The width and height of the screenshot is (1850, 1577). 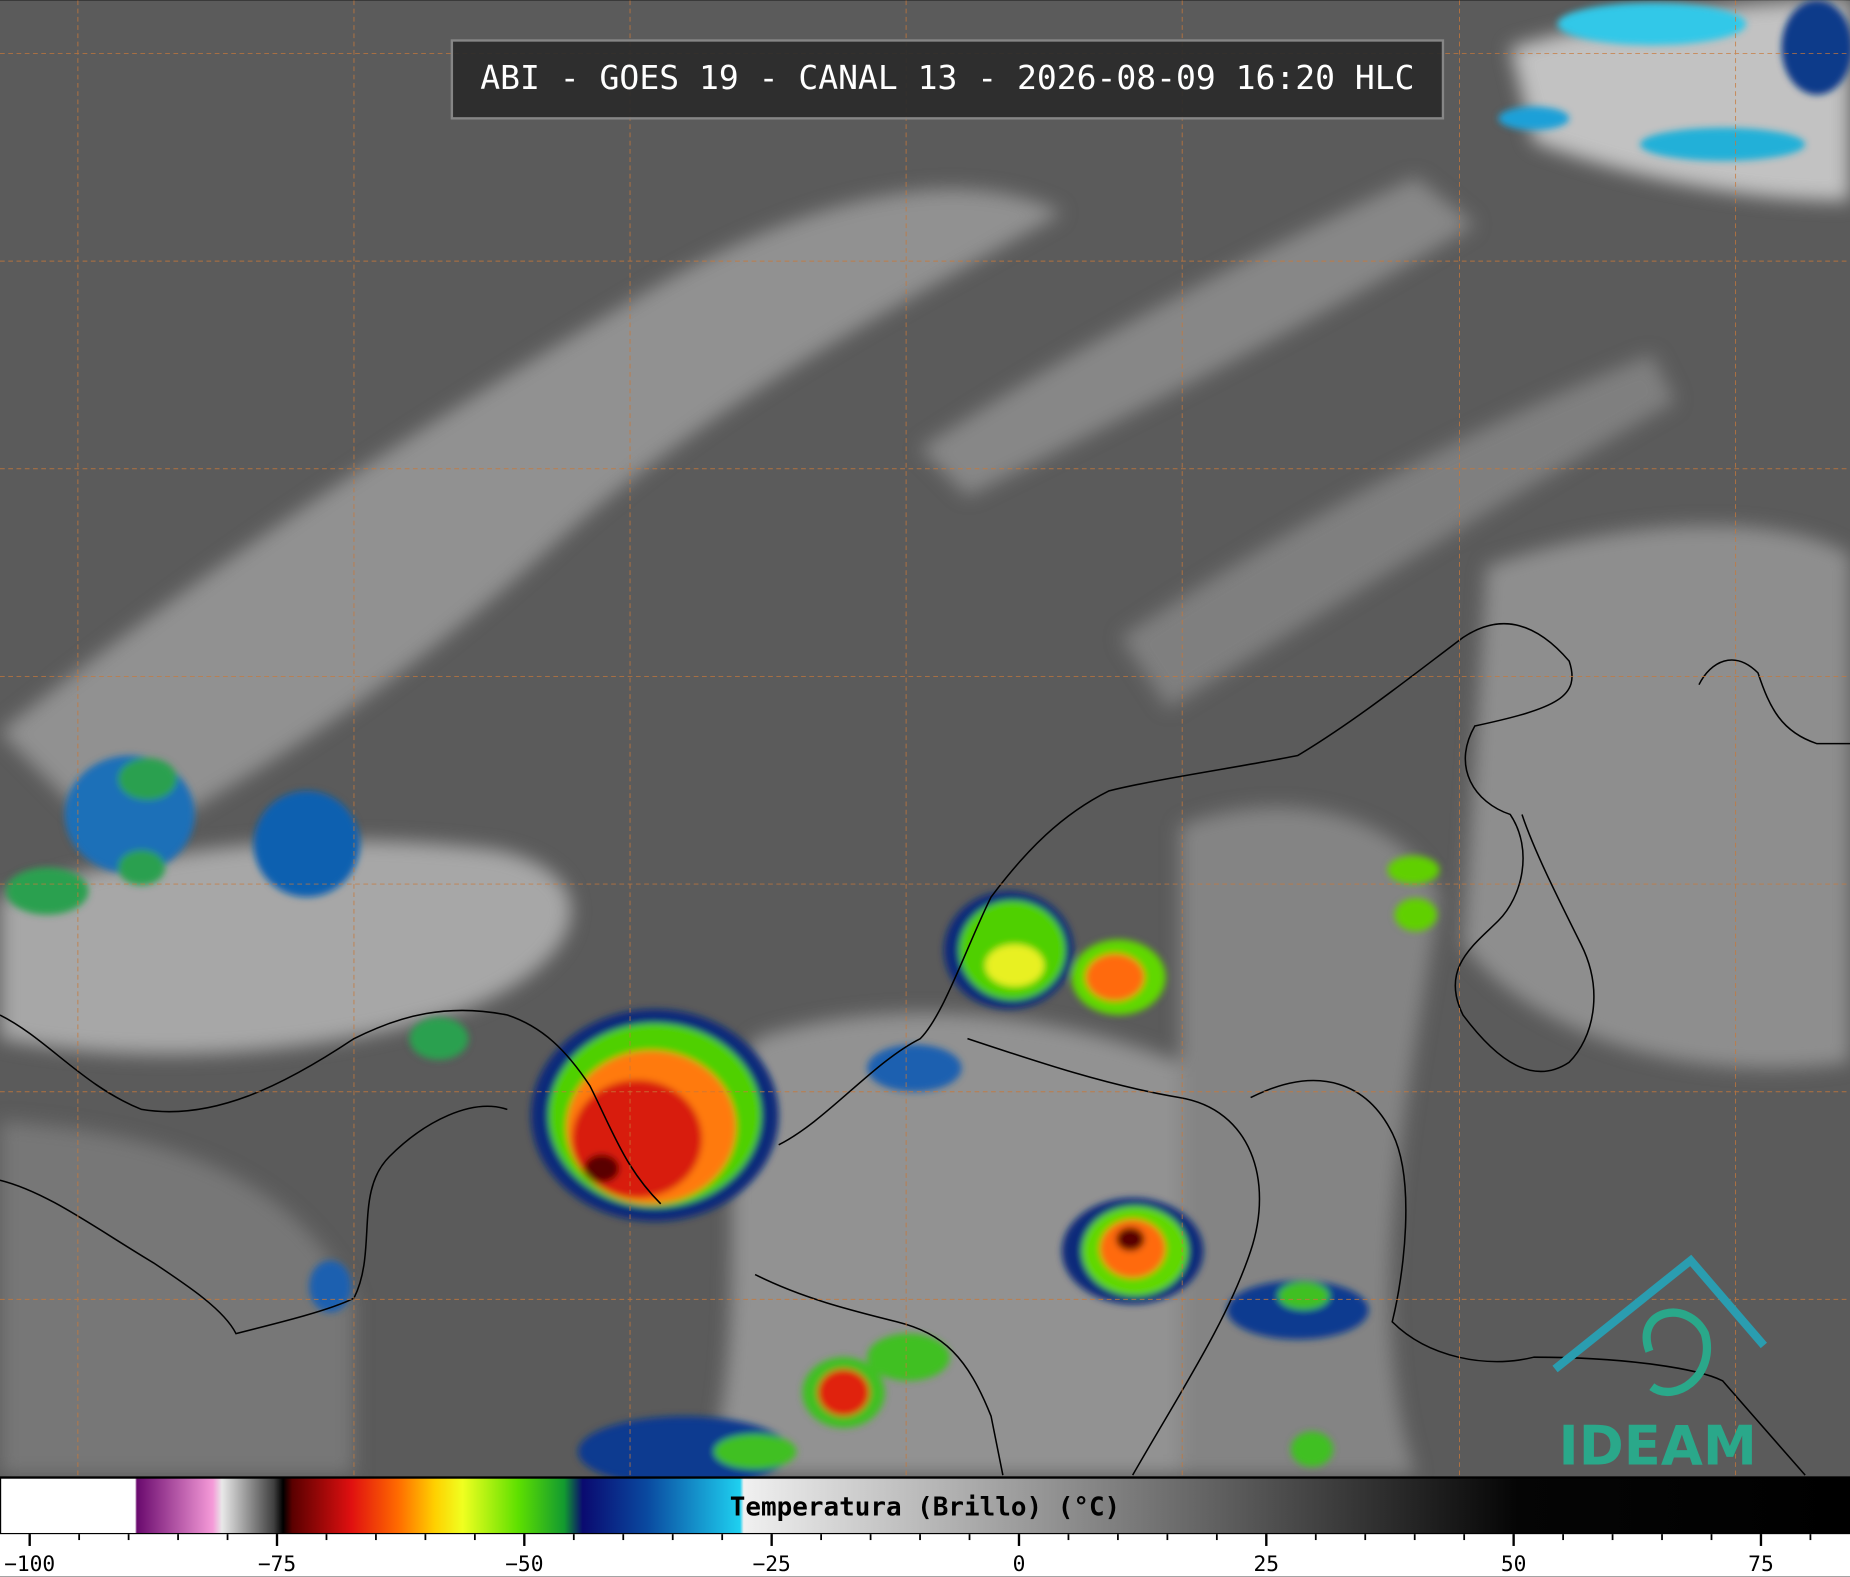 I want to click on tick-label: 75, so click(x=1761, y=1564).